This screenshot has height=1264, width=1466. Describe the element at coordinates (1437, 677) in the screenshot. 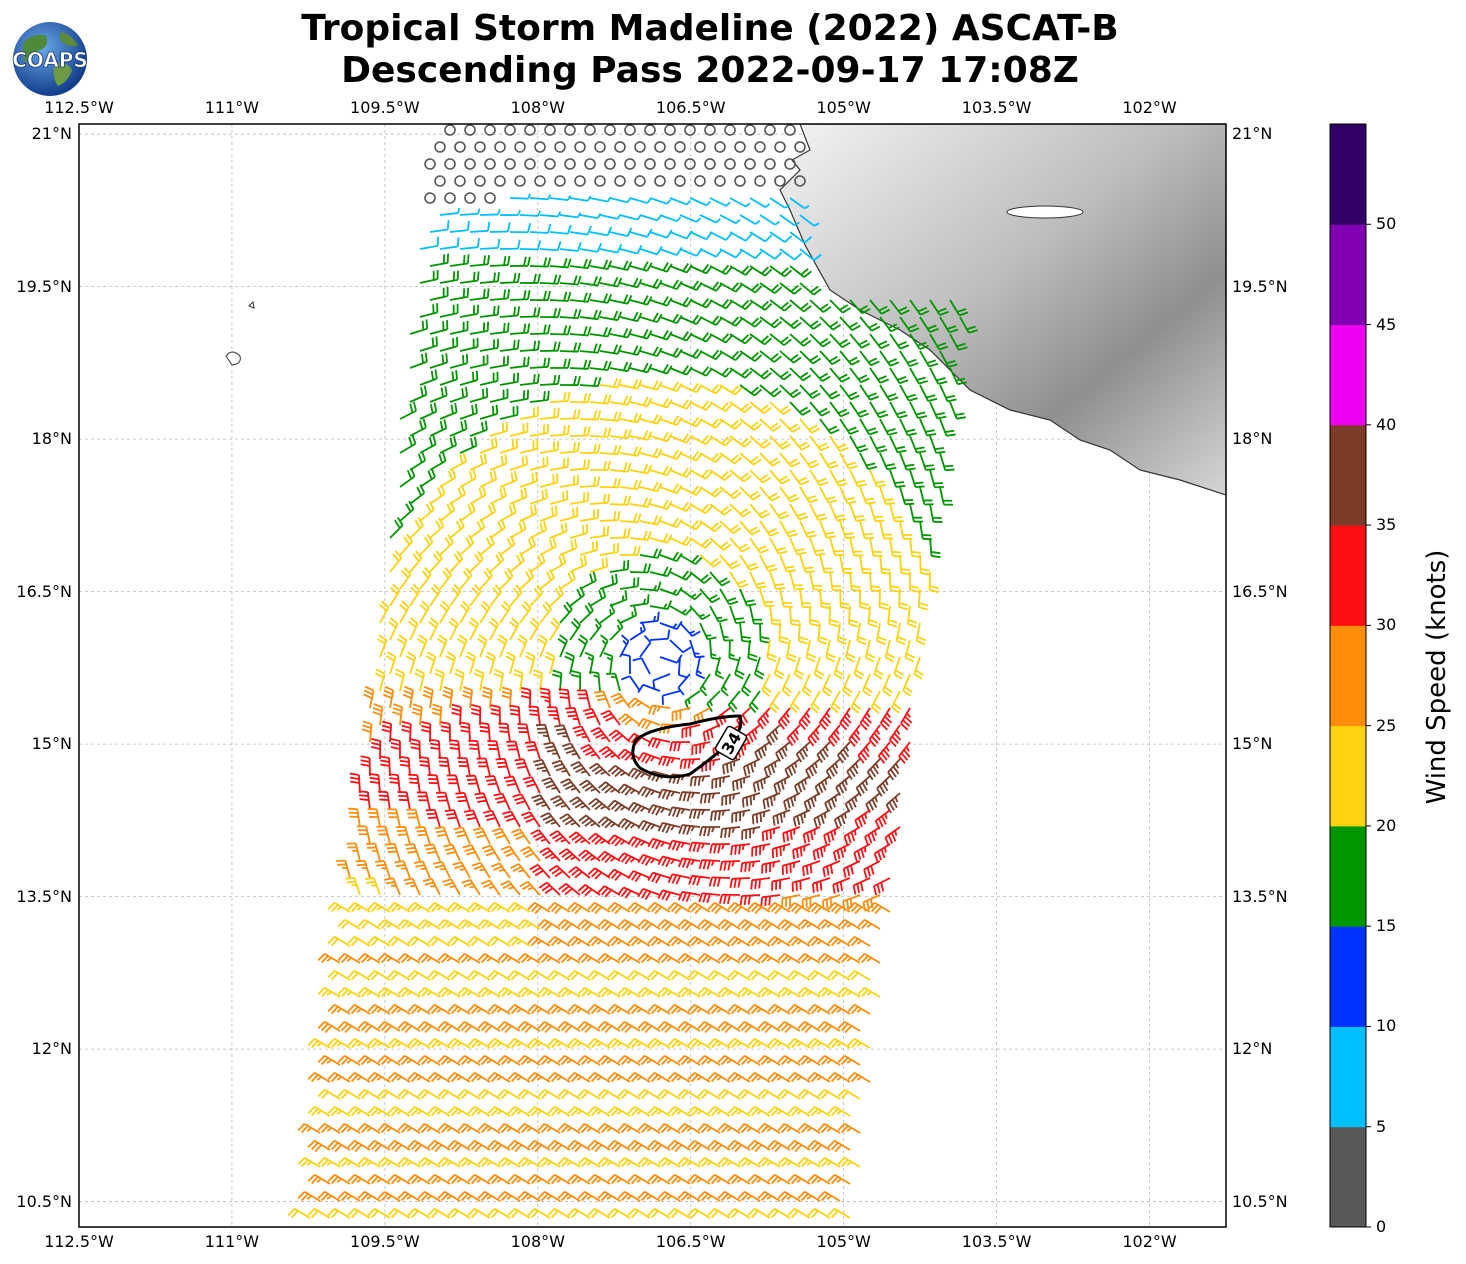

I see `colorbar-title: Wind Speed (knots)` at that location.